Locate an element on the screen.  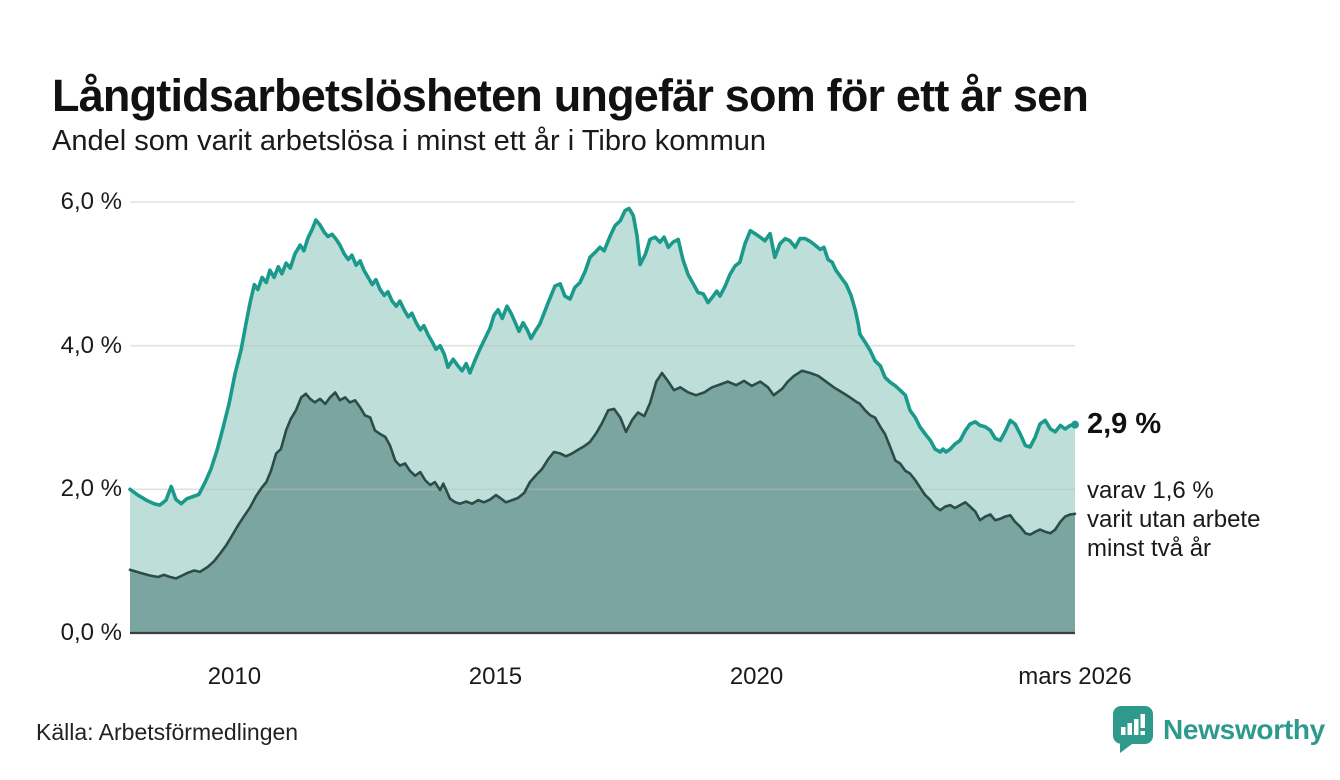
series-one-year-end-dot is located at coordinates (1075, 424).